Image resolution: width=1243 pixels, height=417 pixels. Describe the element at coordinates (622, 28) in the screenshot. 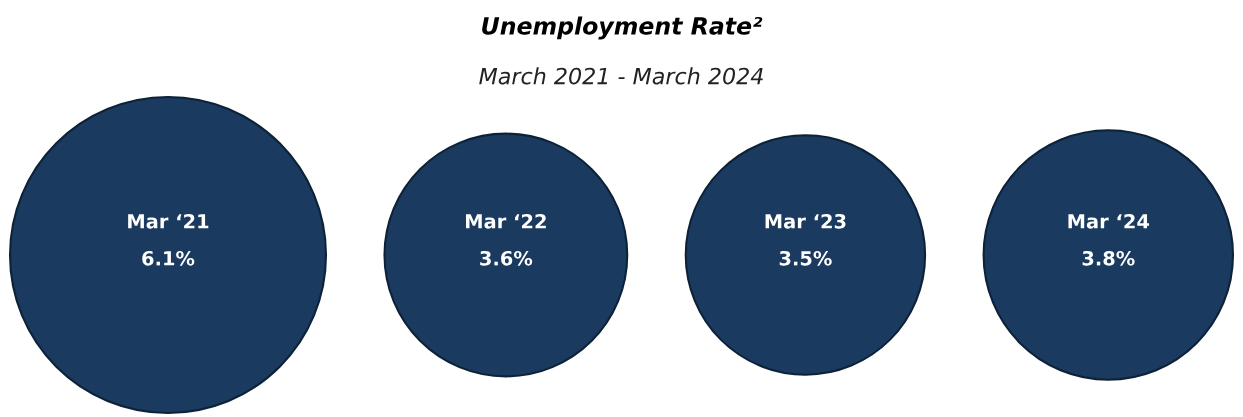

I see `text: Unemployment Rate²` at that location.